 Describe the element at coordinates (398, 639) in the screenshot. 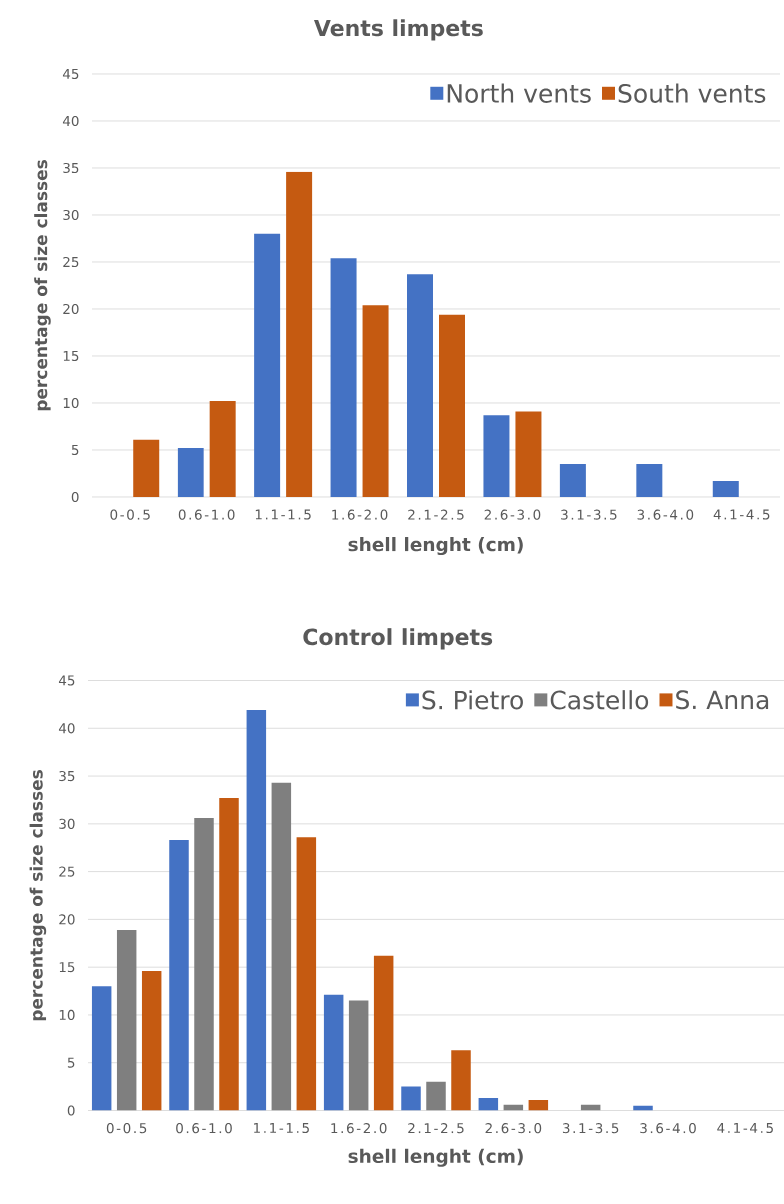

I see `chart-title: Control limpets` at that location.